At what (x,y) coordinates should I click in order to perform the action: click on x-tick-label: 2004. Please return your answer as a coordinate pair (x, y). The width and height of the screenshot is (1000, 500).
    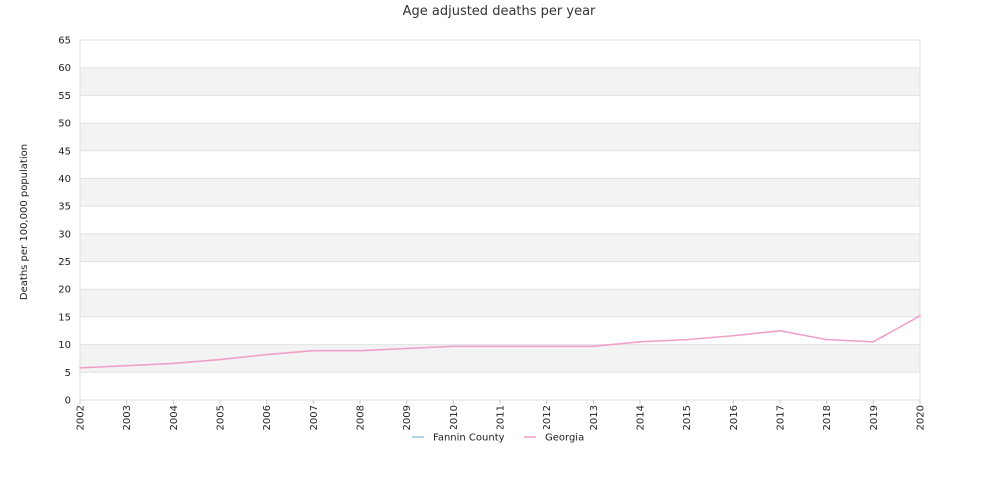
    Looking at the image, I should click on (174, 417).